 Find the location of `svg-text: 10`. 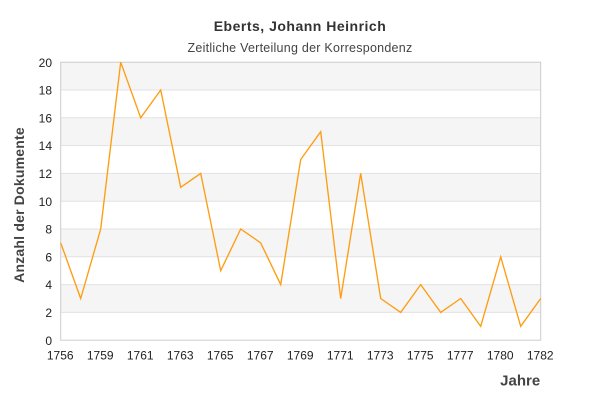

svg-text: 10 is located at coordinates (46, 202).